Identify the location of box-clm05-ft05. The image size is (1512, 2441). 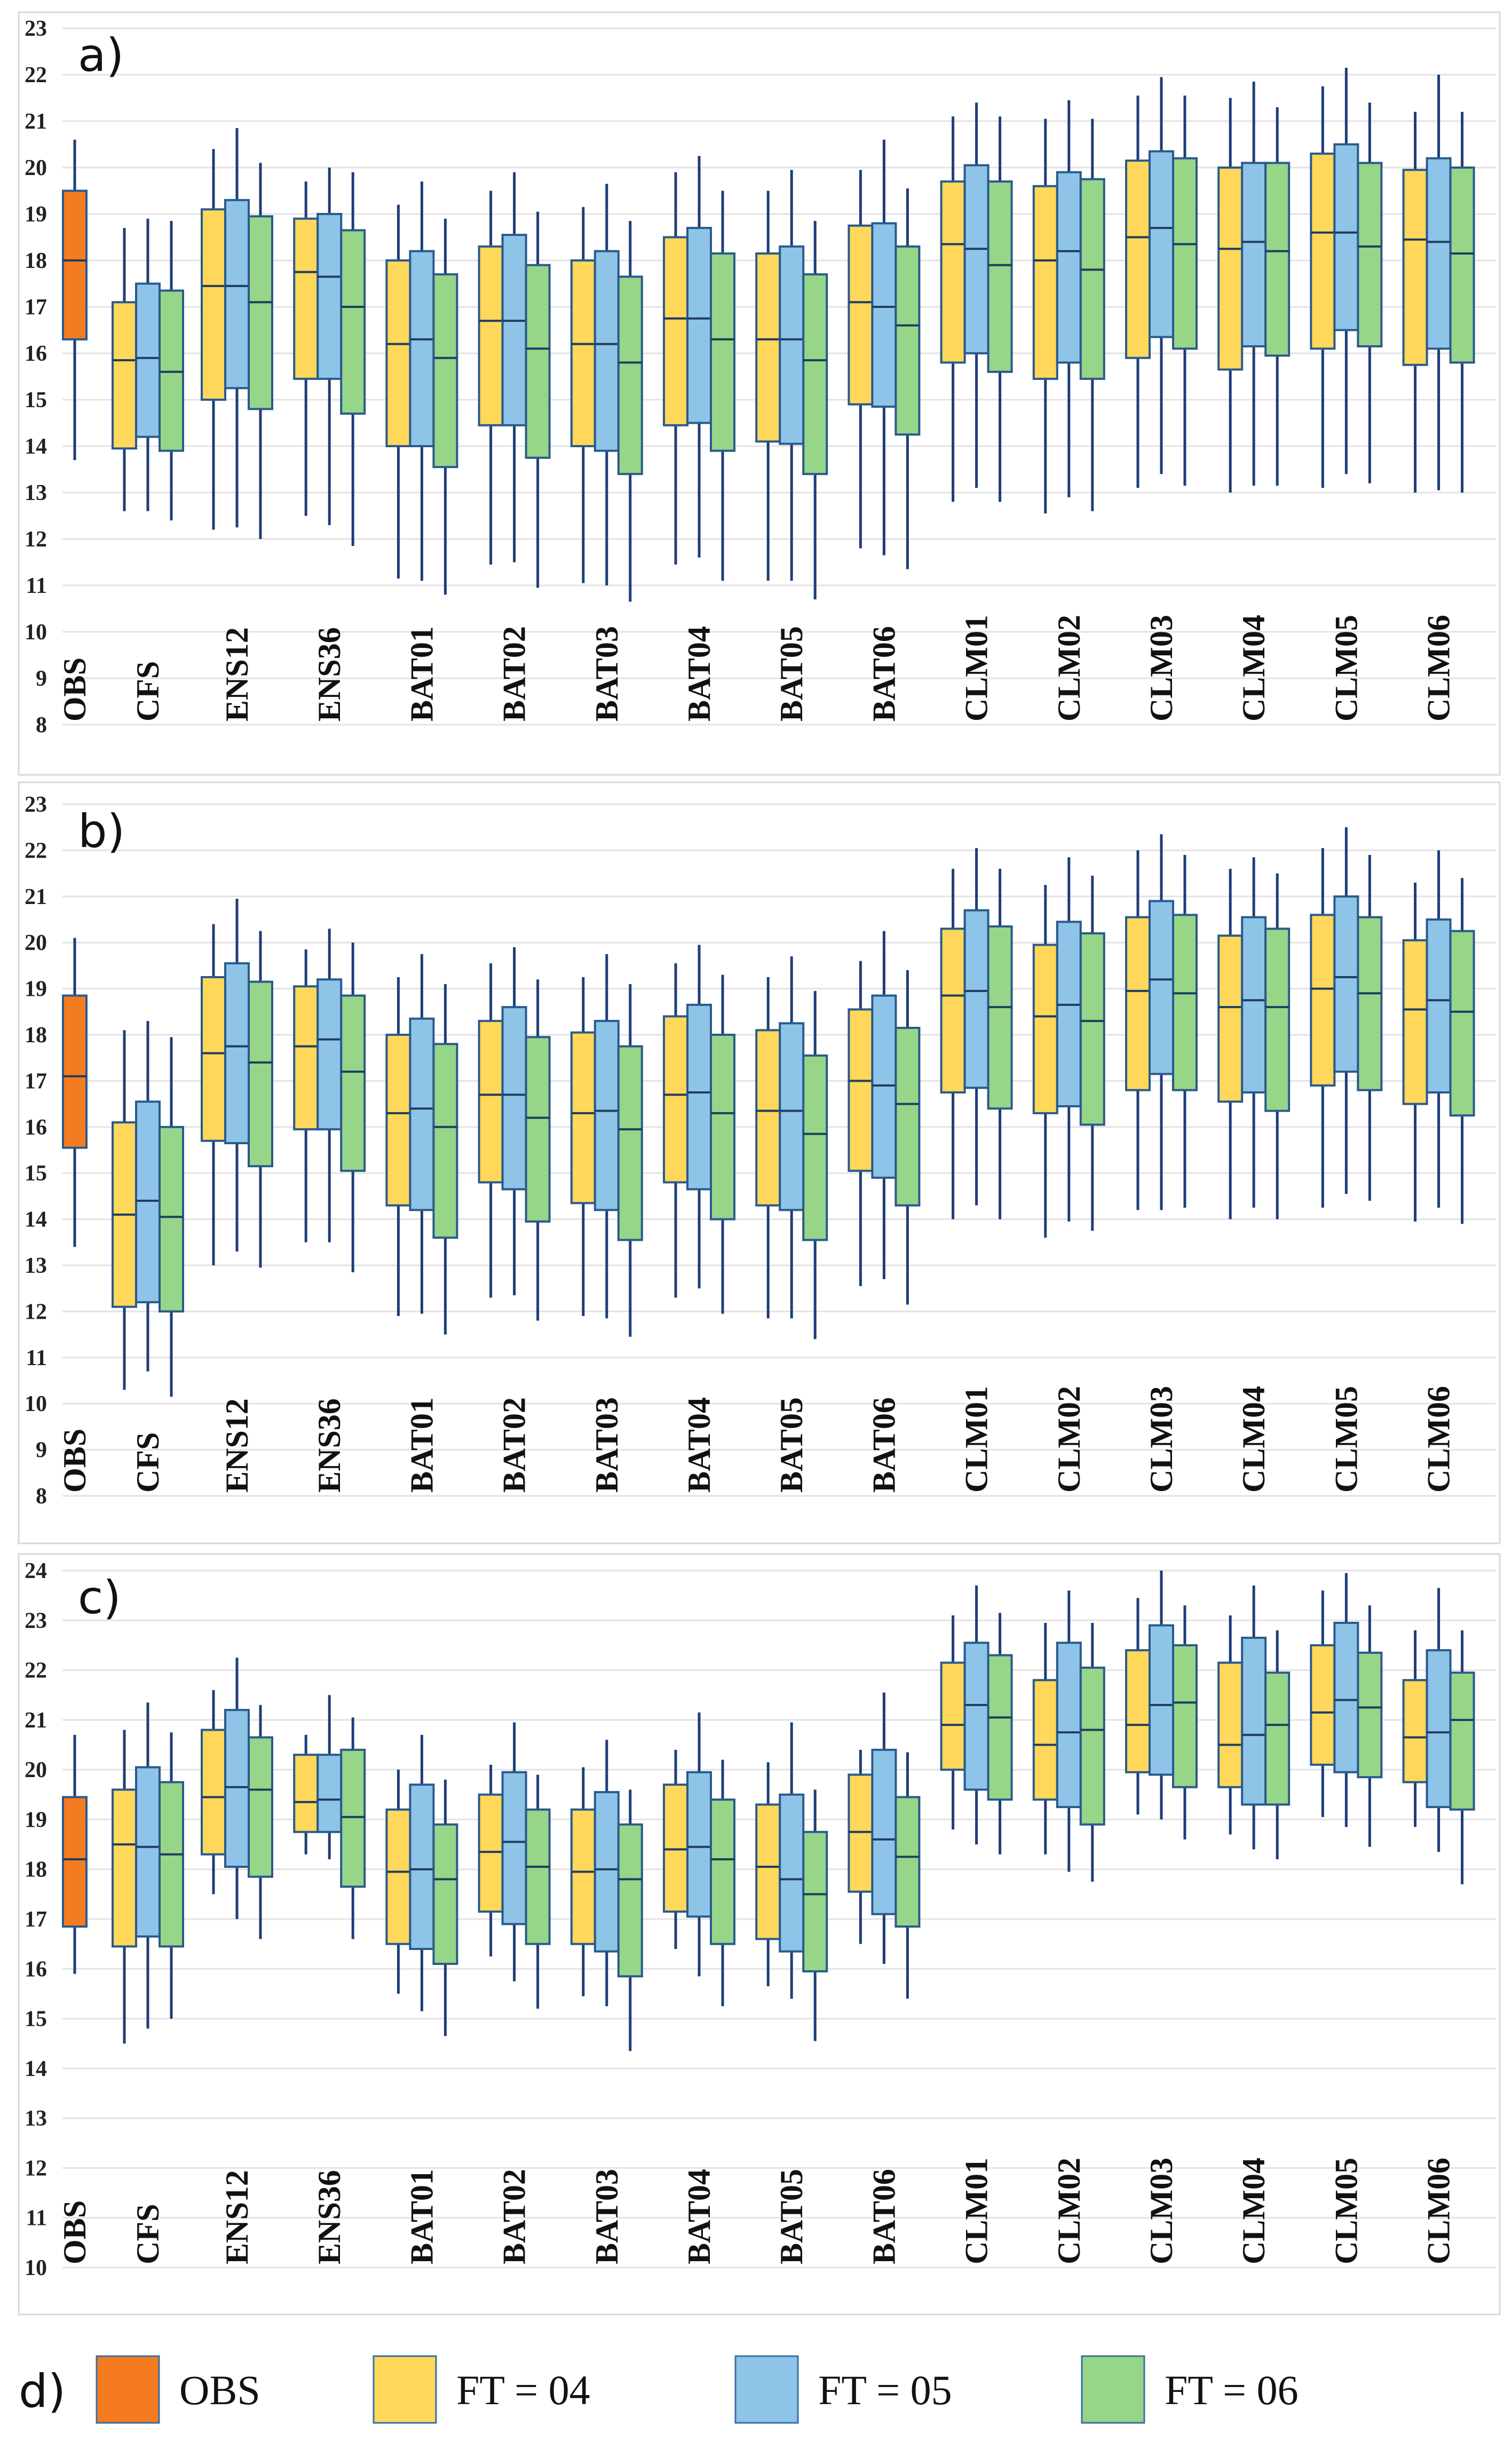
(1346, 1010).